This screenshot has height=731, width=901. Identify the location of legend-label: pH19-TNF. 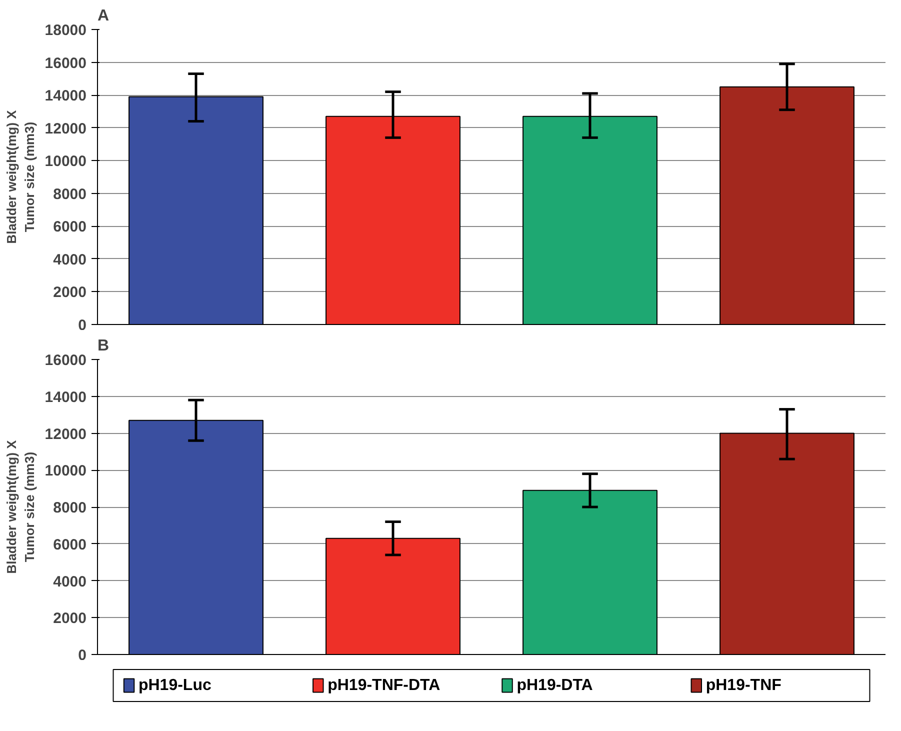
(744, 685).